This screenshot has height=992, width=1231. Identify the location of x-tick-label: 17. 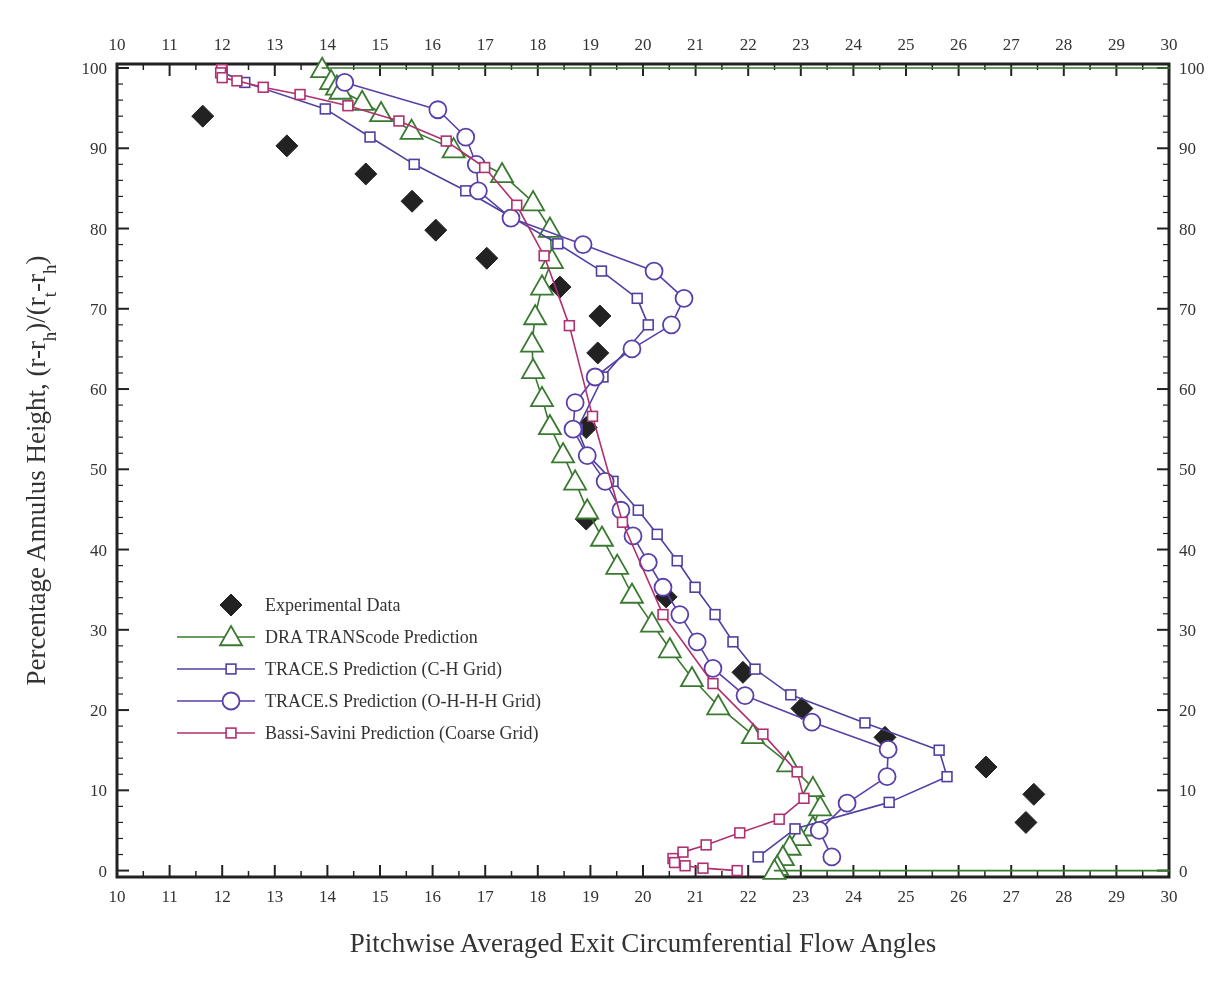
(485, 896).